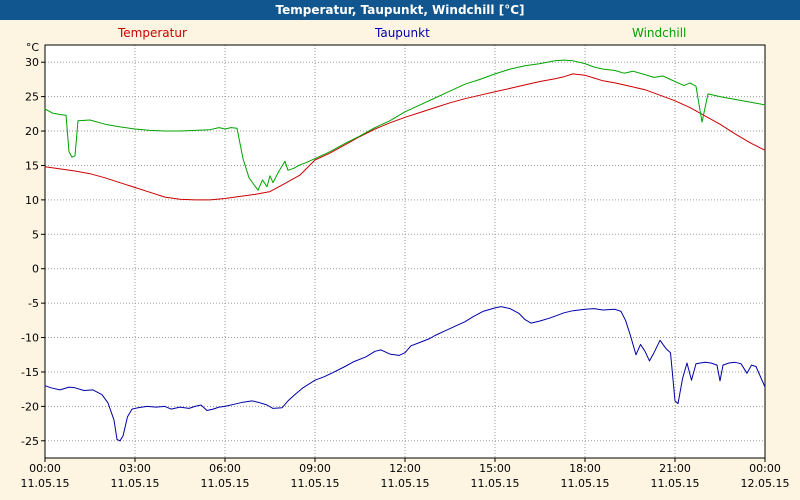 The height and width of the screenshot is (500, 800). What do you see at coordinates (30, 372) in the screenshot?
I see `y-tick-label: -15` at bounding box center [30, 372].